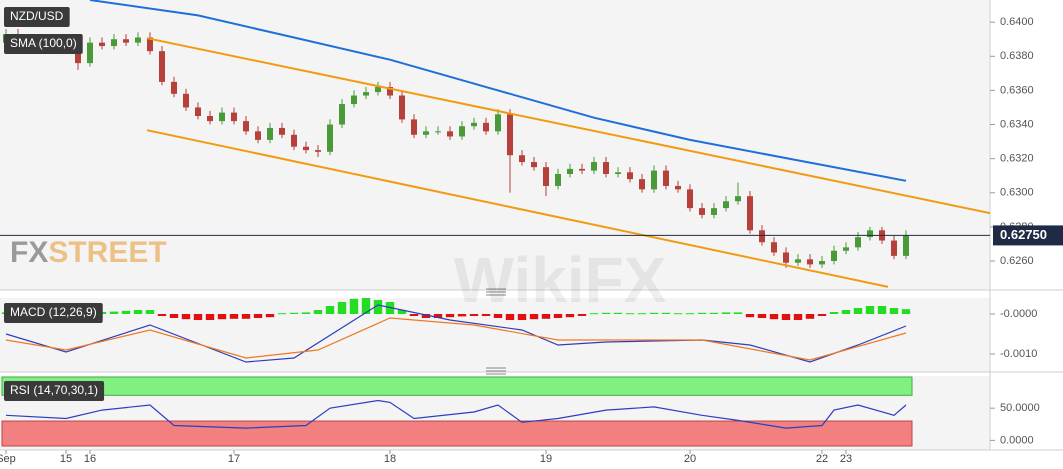 The image size is (1063, 469). Describe the element at coordinates (1017, 193) in the screenshot. I see `y-tick-label: 0.6300` at that location.